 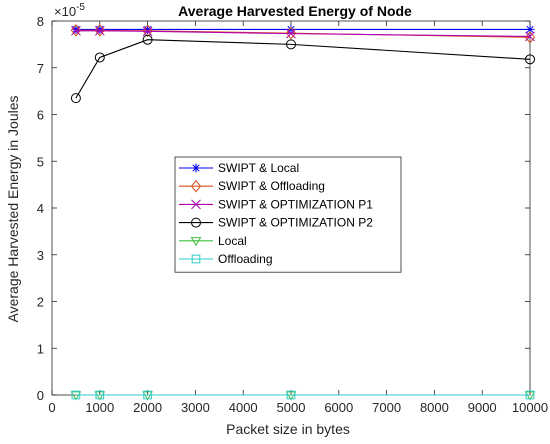 What do you see at coordinates (295, 204) in the screenshot?
I see `legend-entry: SWIPT & OPTIMIZATION P1` at bounding box center [295, 204].